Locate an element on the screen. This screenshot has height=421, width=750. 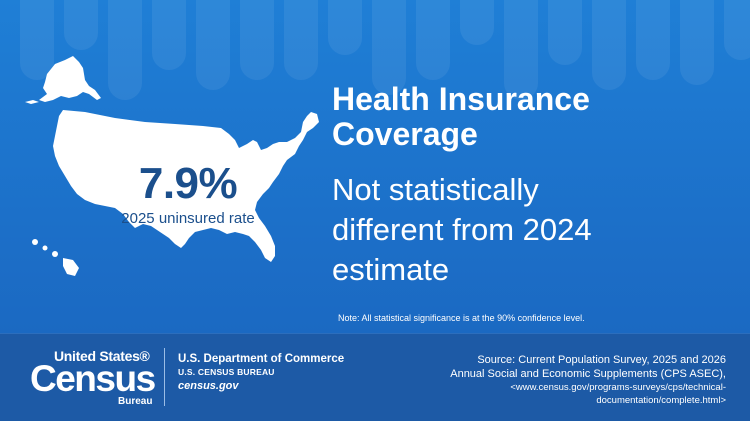
uninsured-rate-value: 7.9% is located at coordinates (188, 183).